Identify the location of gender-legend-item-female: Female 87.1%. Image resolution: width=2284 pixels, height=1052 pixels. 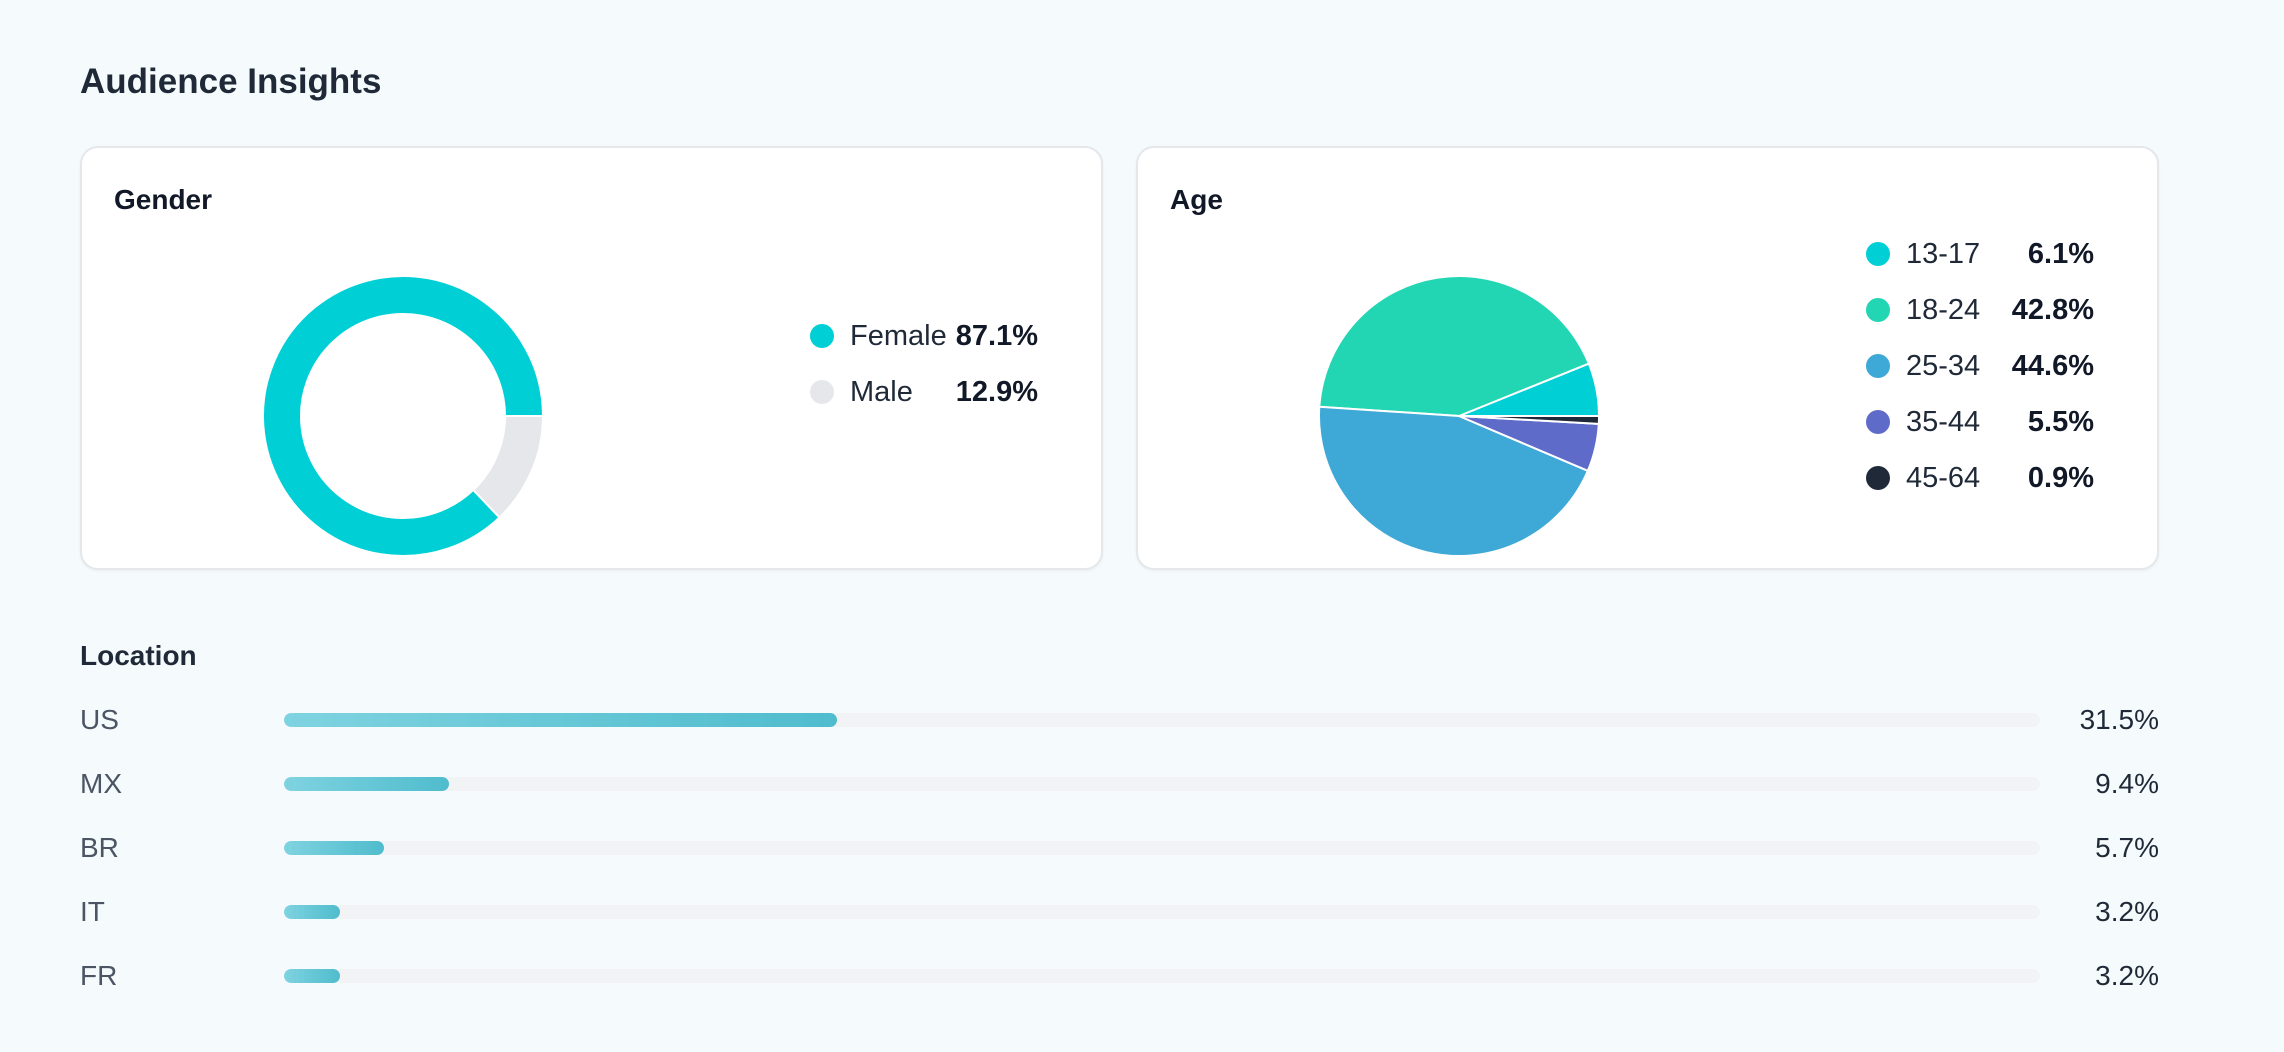
(924, 336).